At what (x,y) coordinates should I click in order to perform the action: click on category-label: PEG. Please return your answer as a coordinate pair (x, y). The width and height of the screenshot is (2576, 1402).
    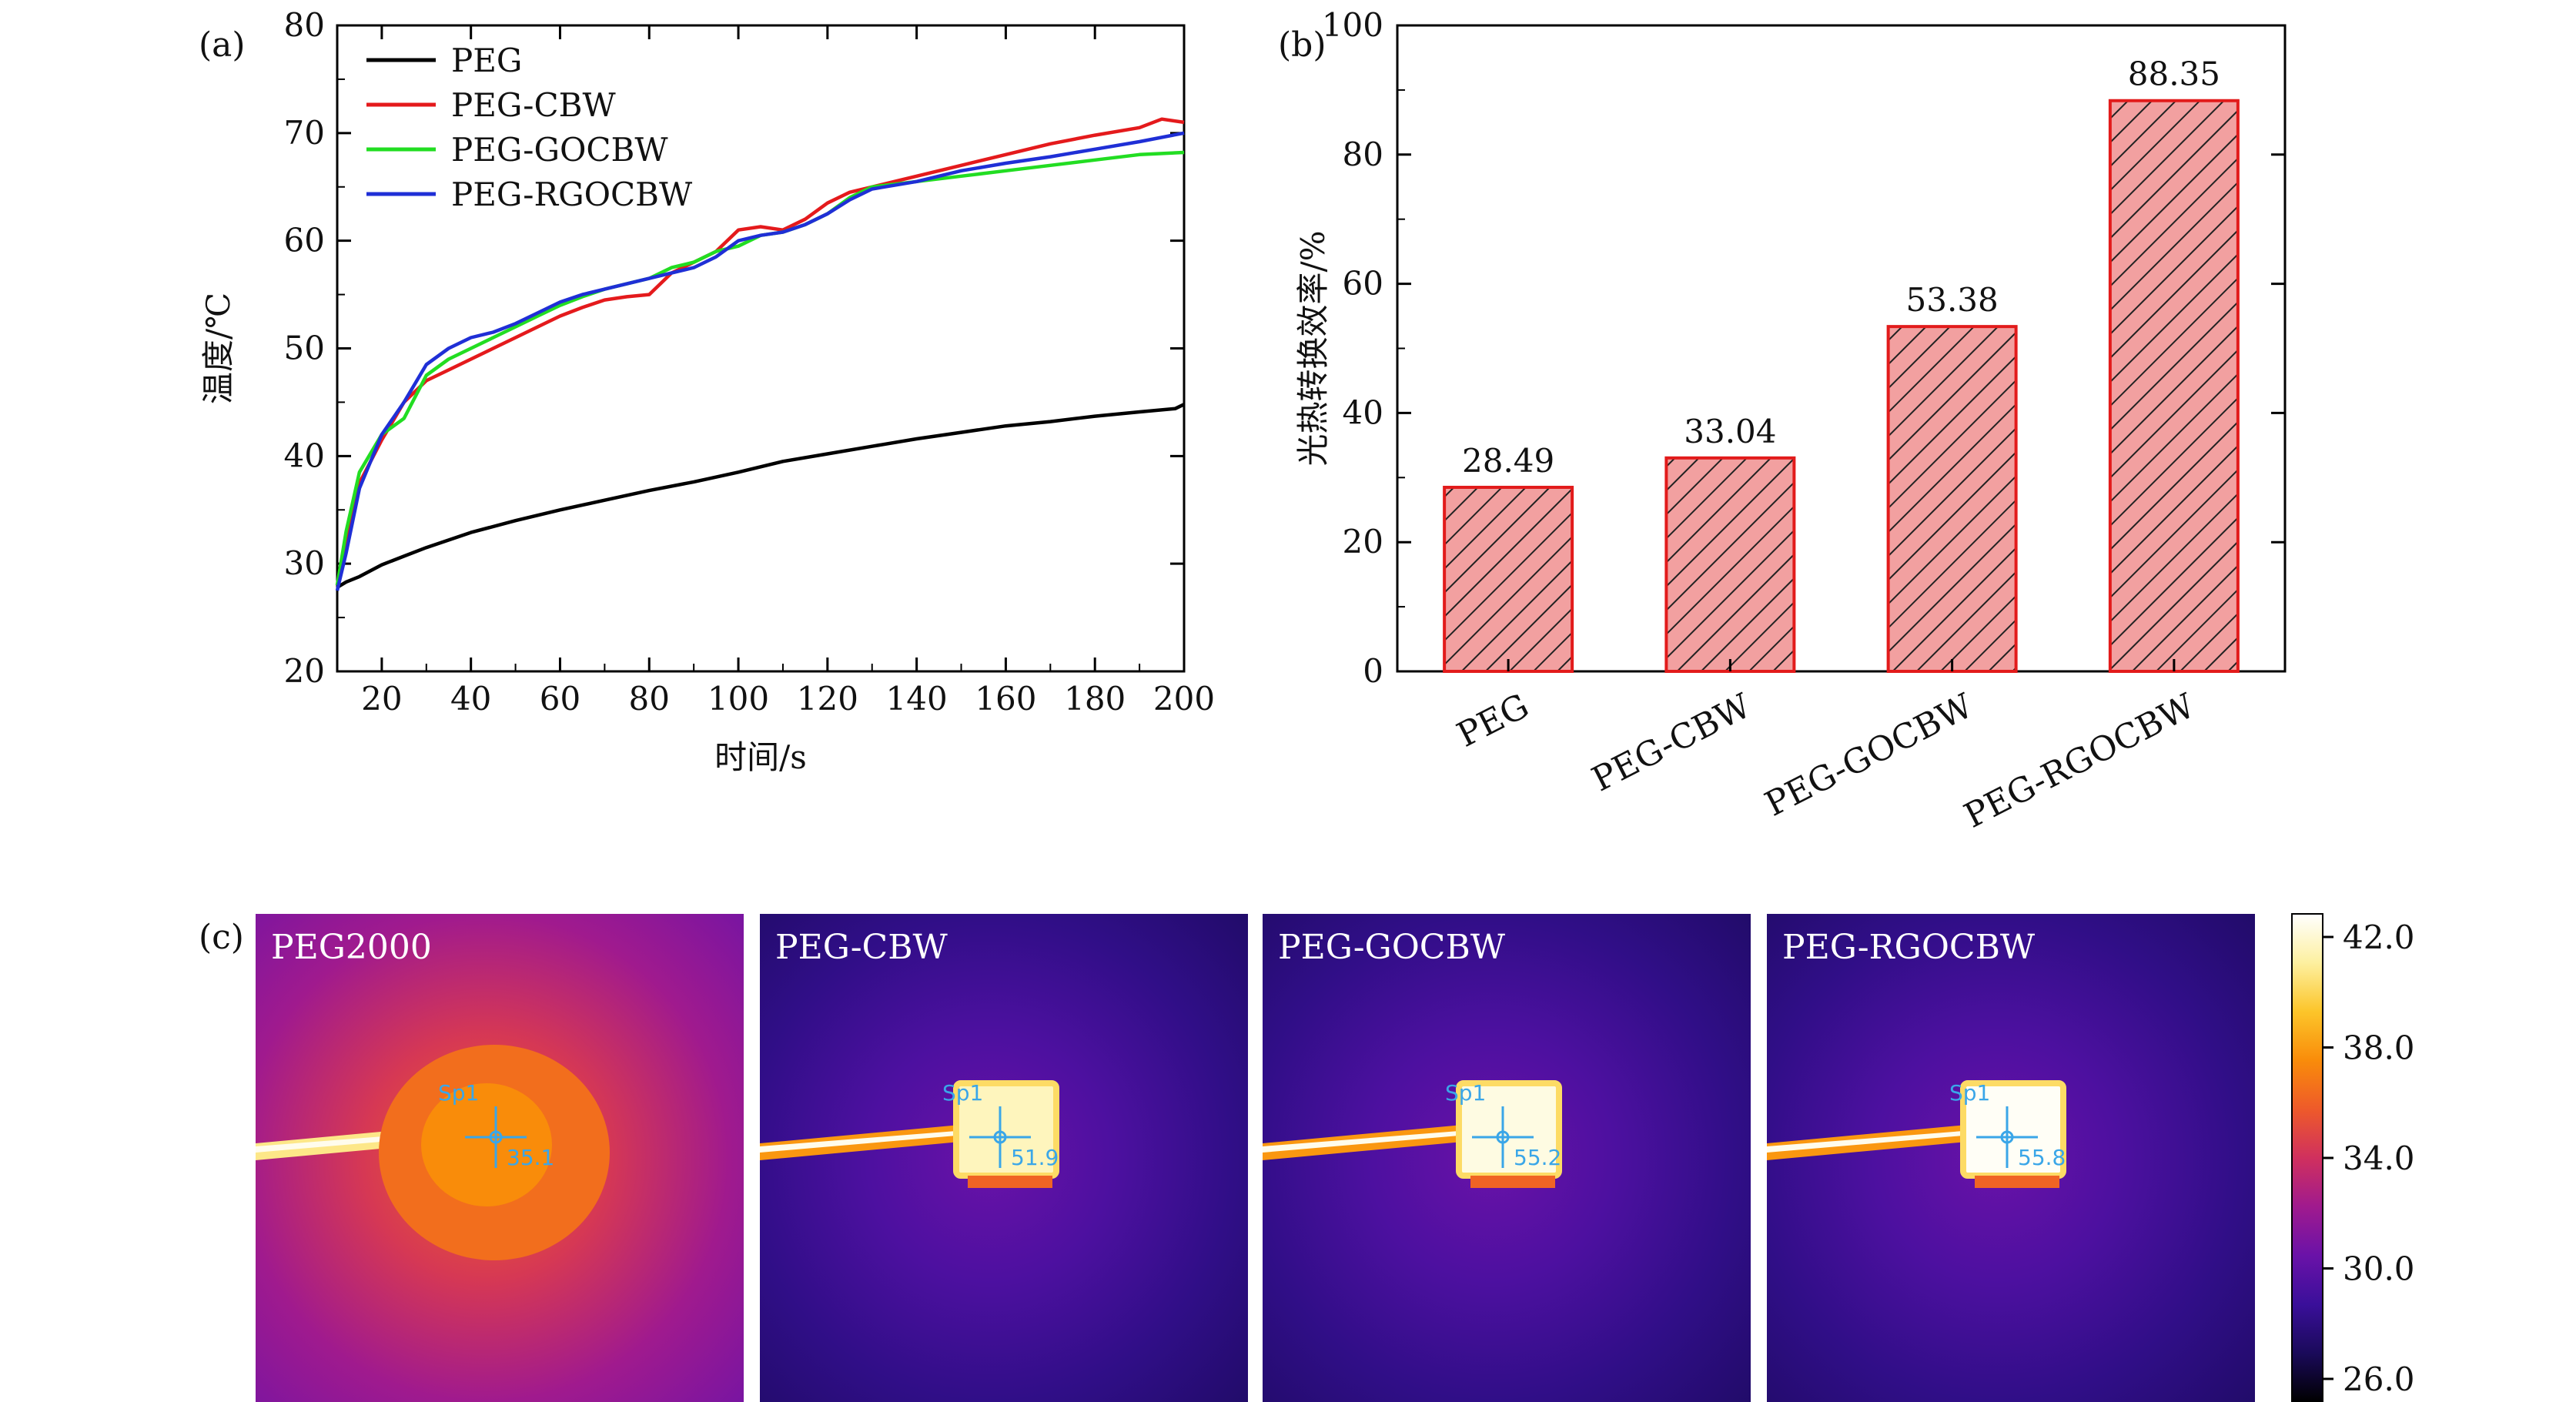
    Looking at the image, I should click on (1493, 721).